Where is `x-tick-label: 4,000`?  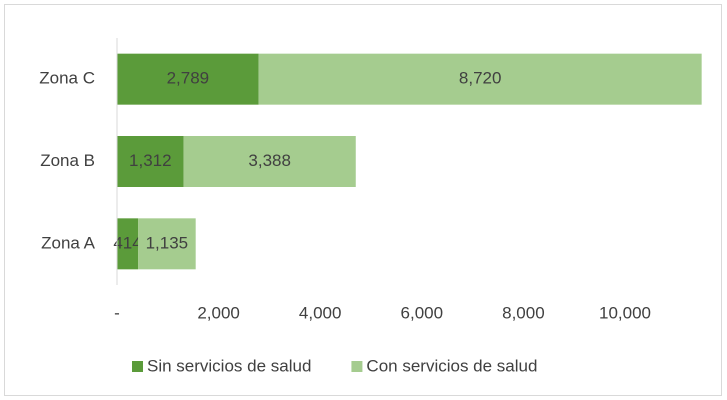
x-tick-label: 4,000 is located at coordinates (320, 312).